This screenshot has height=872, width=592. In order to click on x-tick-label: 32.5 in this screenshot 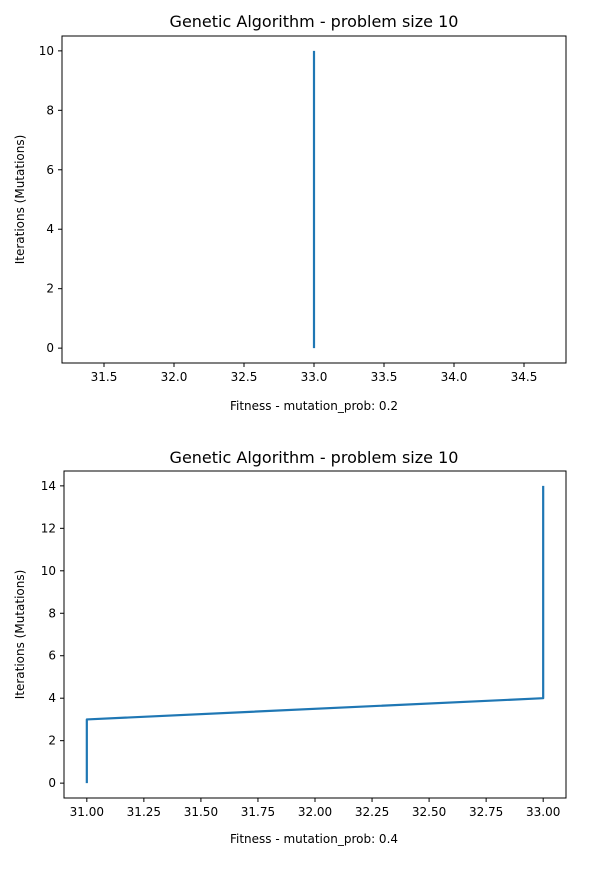, I will do `click(244, 377)`.